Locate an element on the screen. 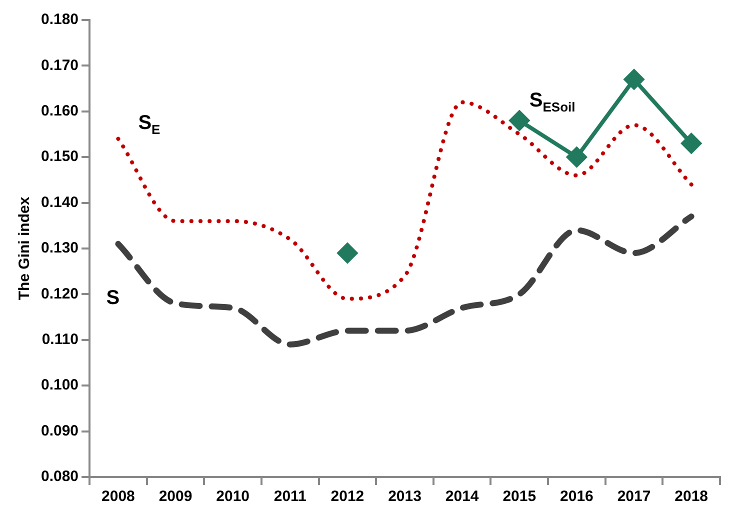 Image resolution: width=744 pixels, height=521 pixels. y-tick-label: 0.080 is located at coordinates (59, 477).